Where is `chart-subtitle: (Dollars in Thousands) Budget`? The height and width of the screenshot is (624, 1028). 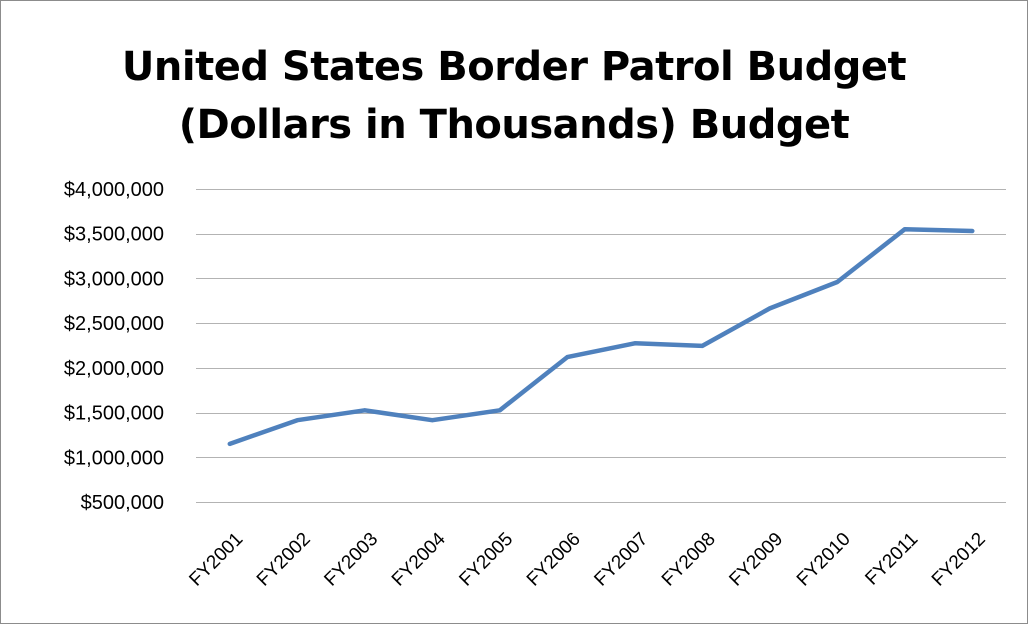
chart-subtitle: (Dollars in Thousands) Budget is located at coordinates (514, 125).